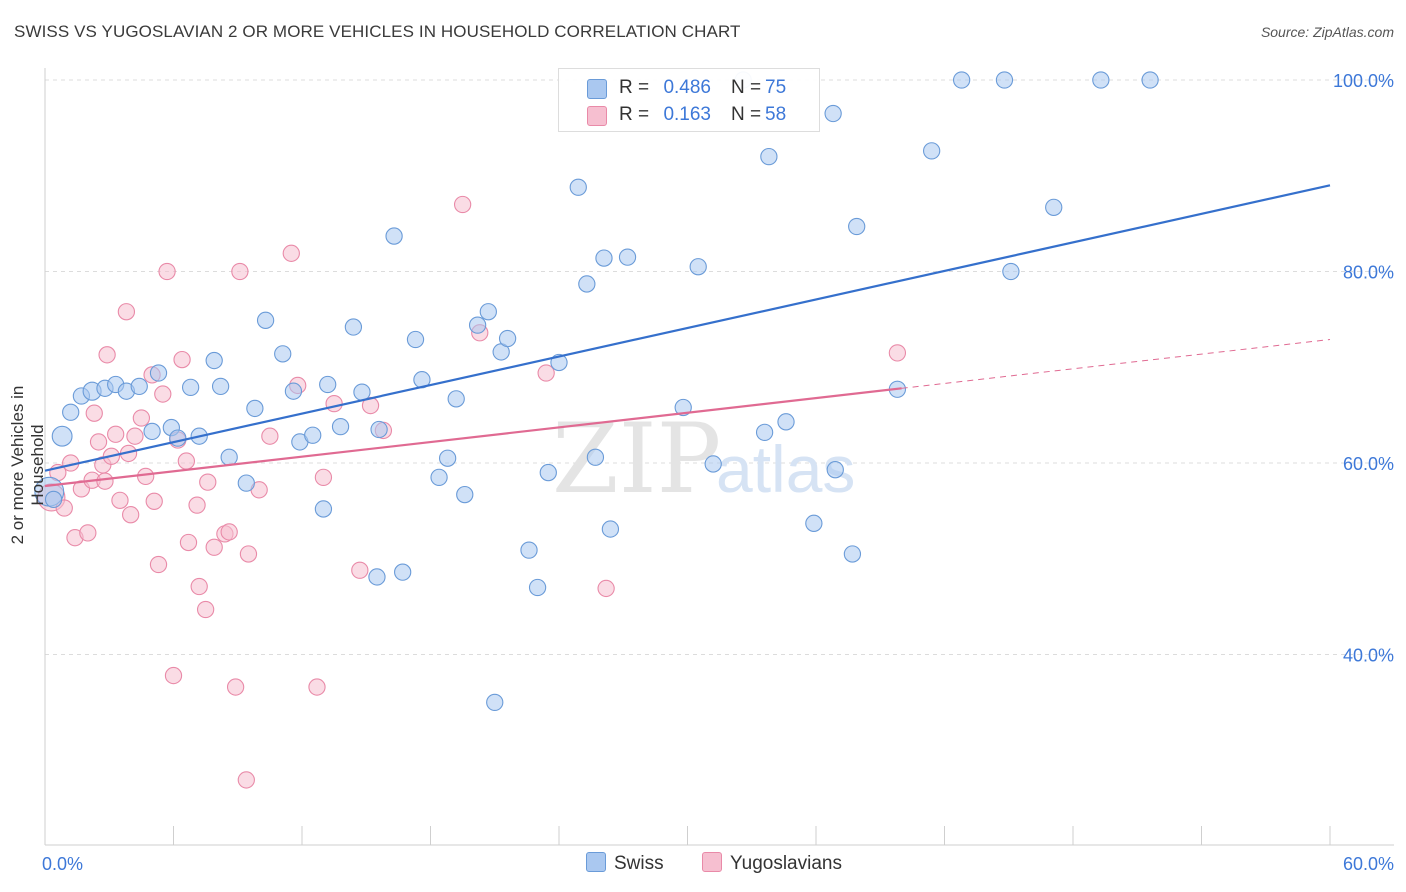 The width and height of the screenshot is (1406, 892). Describe the element at coordinates (776, 87) in the screenshot. I see `legend-n-value: 75` at that location.